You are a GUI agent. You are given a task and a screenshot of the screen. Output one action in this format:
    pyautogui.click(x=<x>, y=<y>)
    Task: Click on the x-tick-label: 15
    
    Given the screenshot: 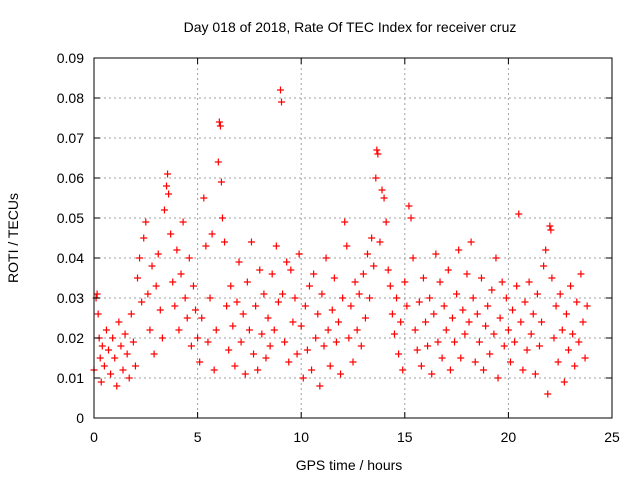 What is the action you would take?
    pyautogui.click(x=405, y=437)
    